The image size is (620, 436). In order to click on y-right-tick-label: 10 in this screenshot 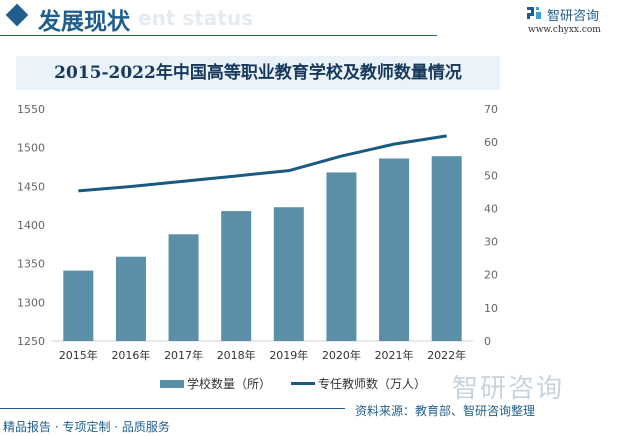, I will do `click(491, 308)`.